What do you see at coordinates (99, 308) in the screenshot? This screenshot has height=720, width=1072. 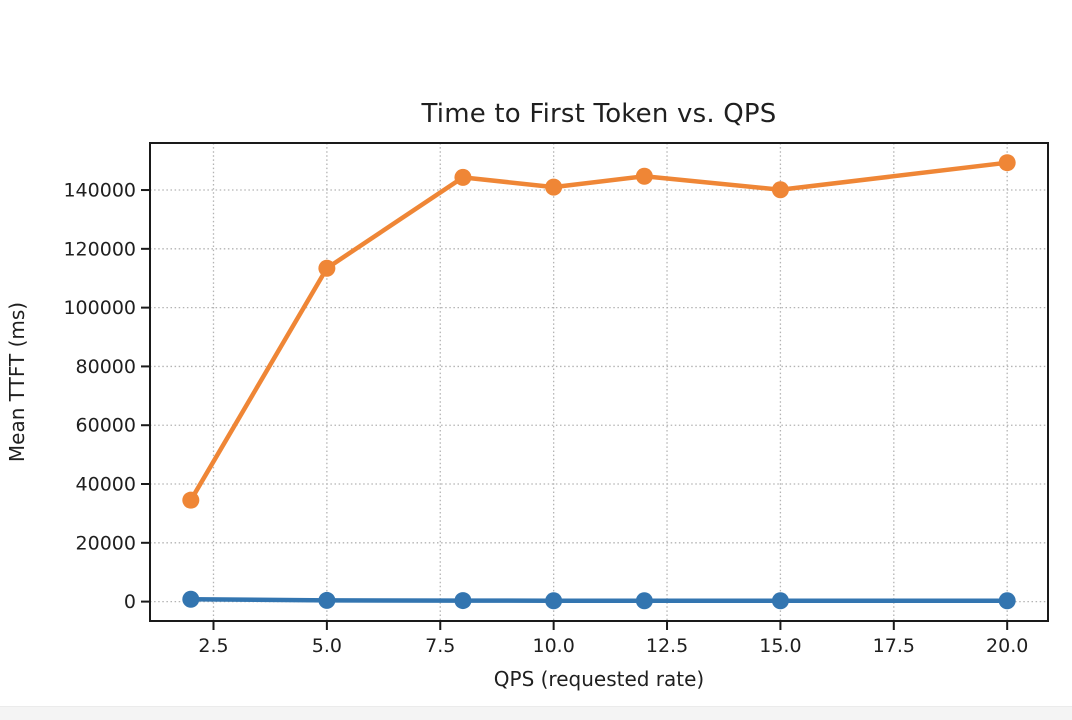 I see `y-tick-label: 100000` at bounding box center [99, 308].